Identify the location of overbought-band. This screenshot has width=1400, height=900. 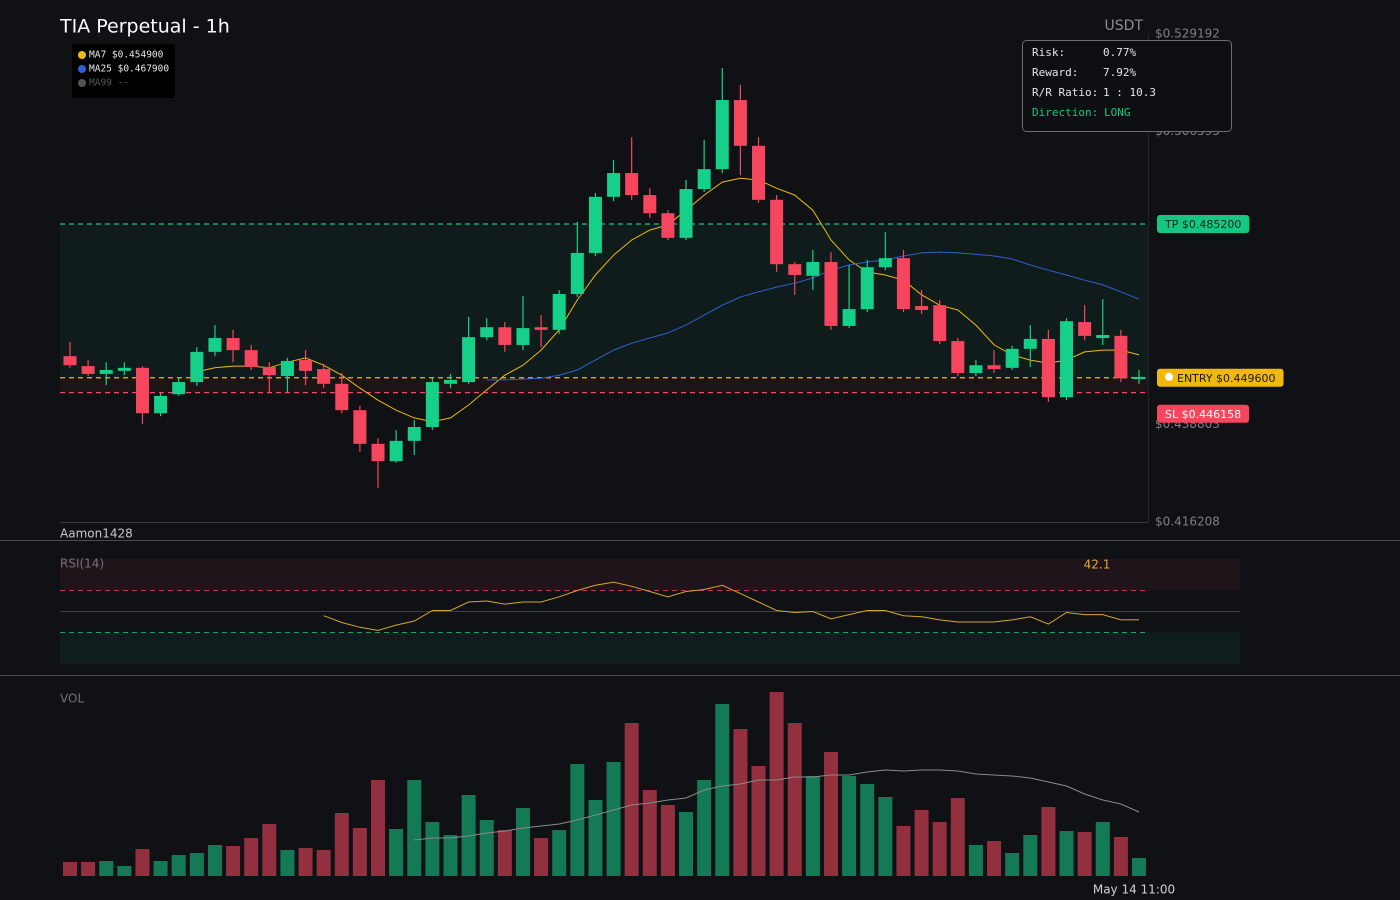
(650, 575).